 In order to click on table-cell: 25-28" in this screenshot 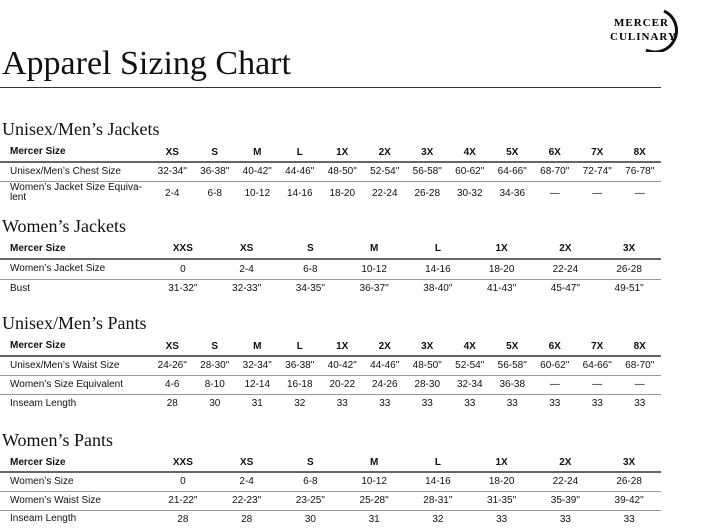, I will do `click(374, 501)`.